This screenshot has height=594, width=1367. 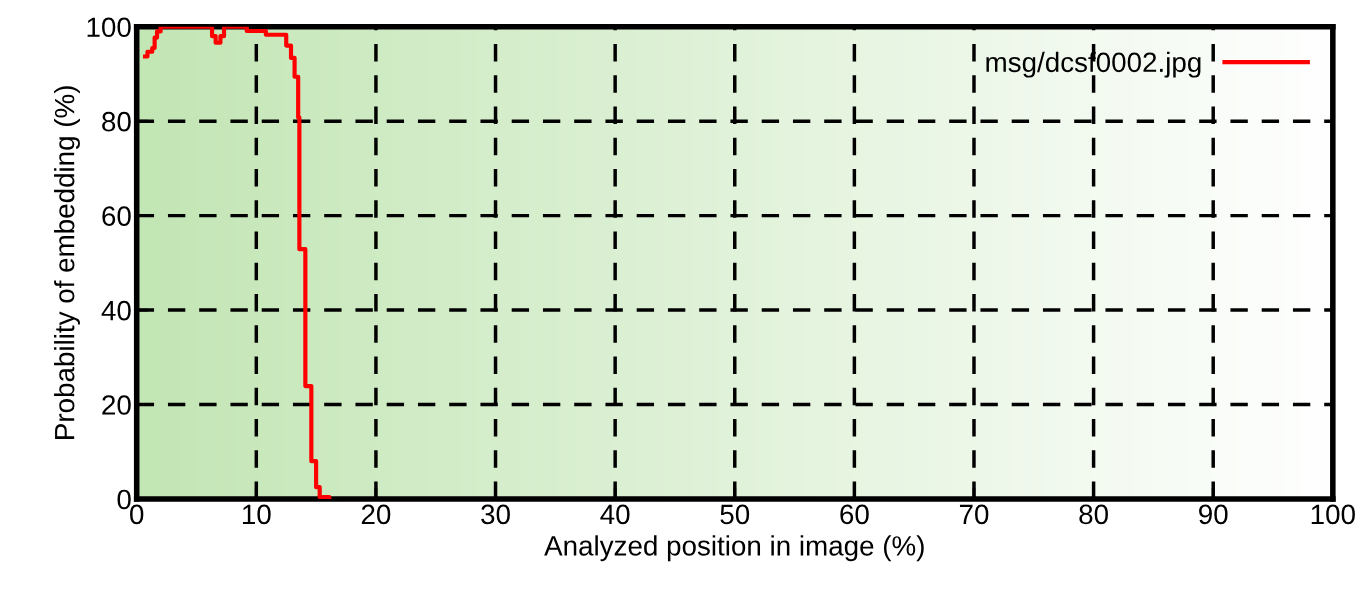 What do you see at coordinates (116, 310) in the screenshot?
I see `y-tick-label: 40` at bounding box center [116, 310].